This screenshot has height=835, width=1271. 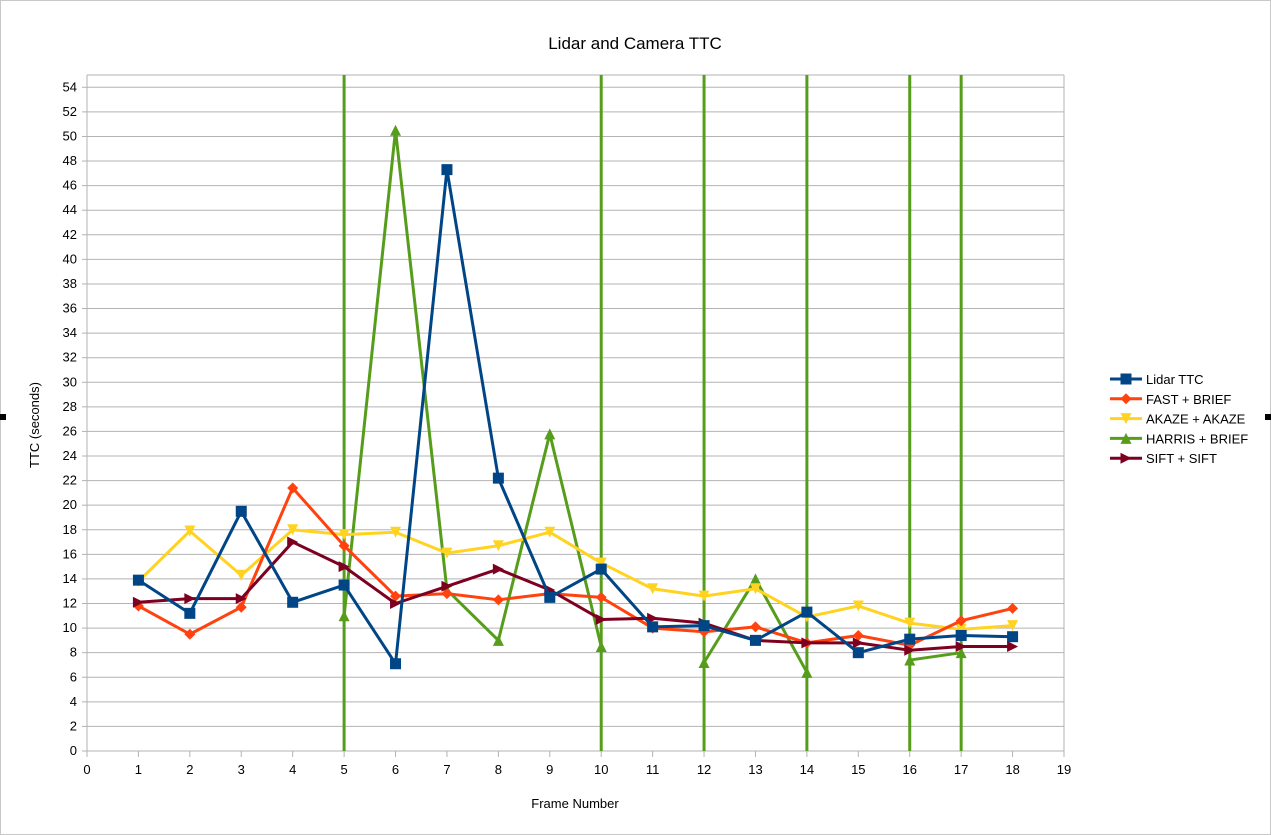 I want to click on x-tick-label: 16, so click(x=910, y=769).